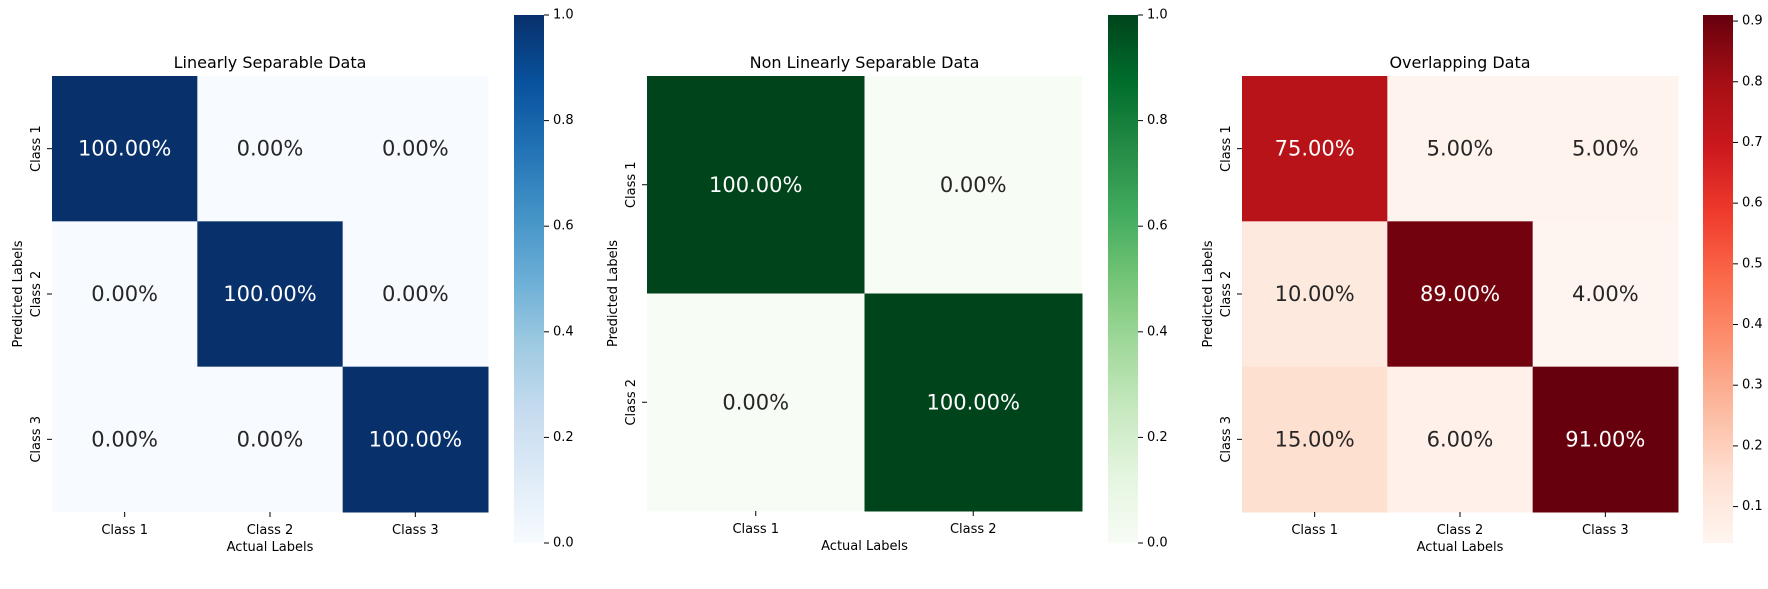  I want to click on cell-annotation: 91.00%, so click(1605, 439).